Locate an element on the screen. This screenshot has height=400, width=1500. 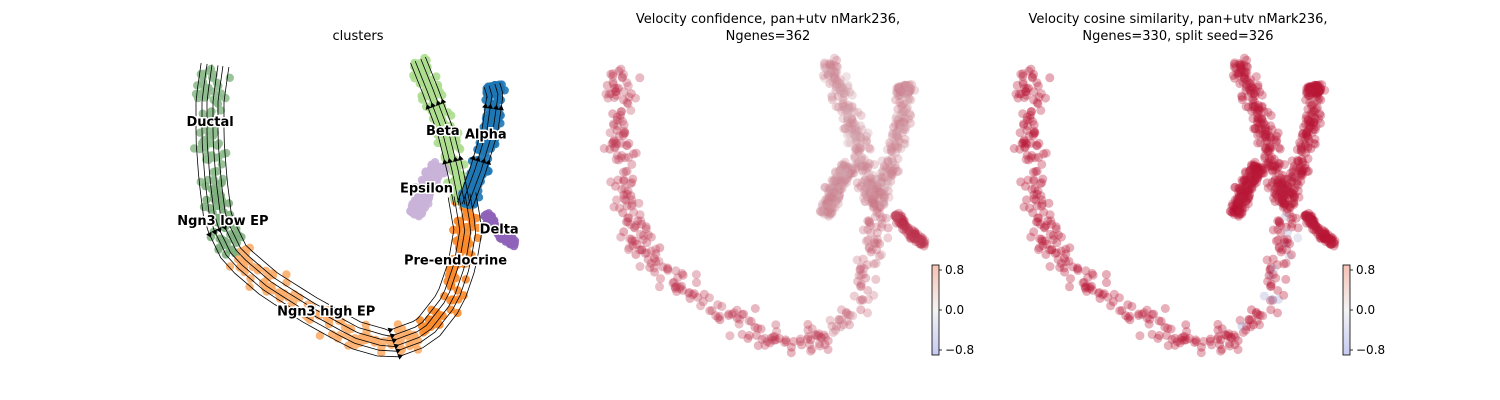
streamline is located at coordinates (338, 210).